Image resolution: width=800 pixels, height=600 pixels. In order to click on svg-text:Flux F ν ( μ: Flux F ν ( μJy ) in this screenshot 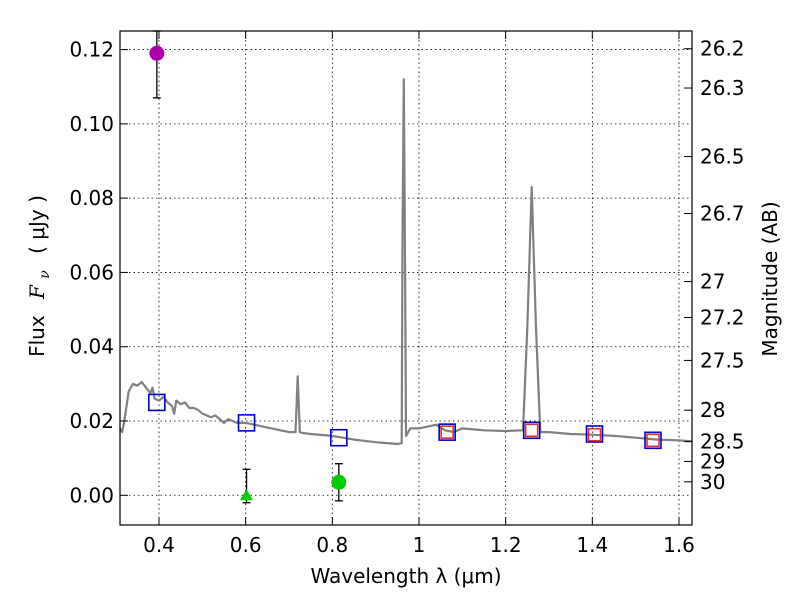, I will do `click(39, 276)`.